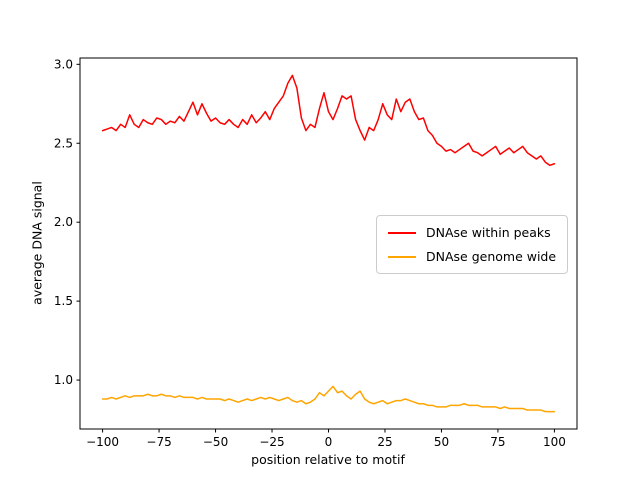  I want to click on x-tick-label: 0, so click(329, 442).